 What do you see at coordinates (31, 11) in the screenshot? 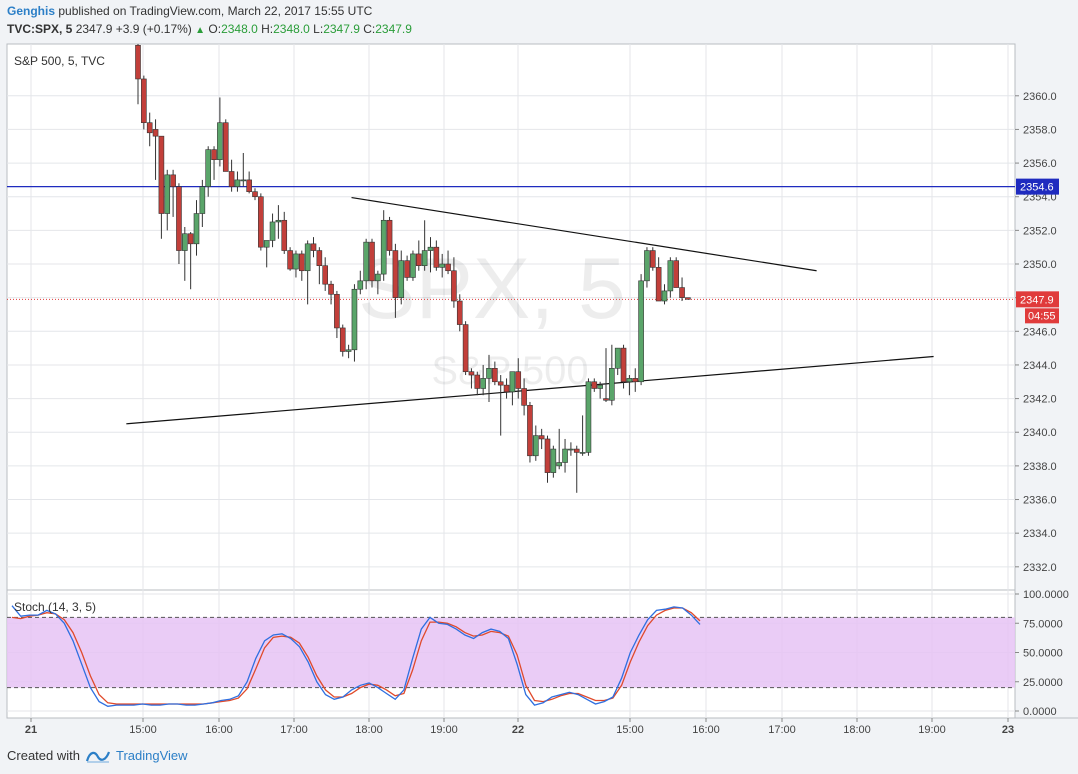
I see `author-link: Genghis` at bounding box center [31, 11].